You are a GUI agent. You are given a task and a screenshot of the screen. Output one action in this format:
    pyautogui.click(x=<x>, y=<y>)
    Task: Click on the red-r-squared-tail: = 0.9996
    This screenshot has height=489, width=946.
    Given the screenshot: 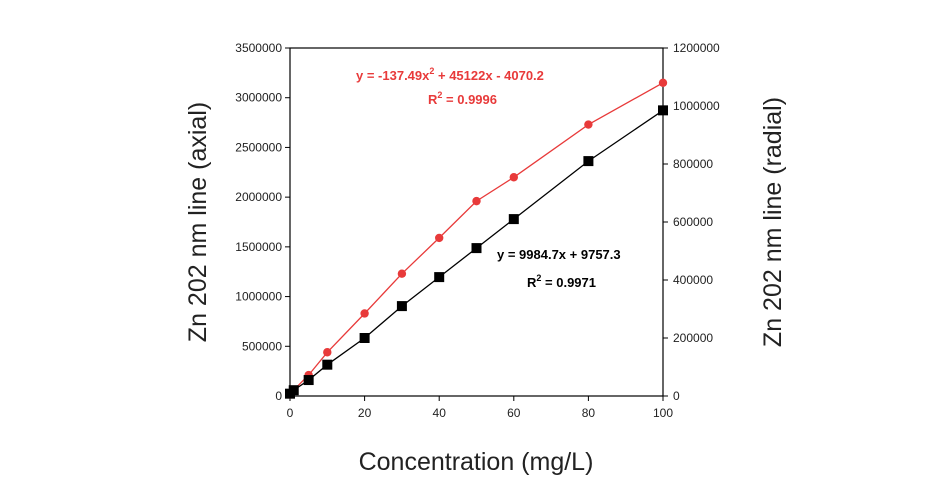 What is the action you would take?
    pyautogui.click(x=469, y=99)
    